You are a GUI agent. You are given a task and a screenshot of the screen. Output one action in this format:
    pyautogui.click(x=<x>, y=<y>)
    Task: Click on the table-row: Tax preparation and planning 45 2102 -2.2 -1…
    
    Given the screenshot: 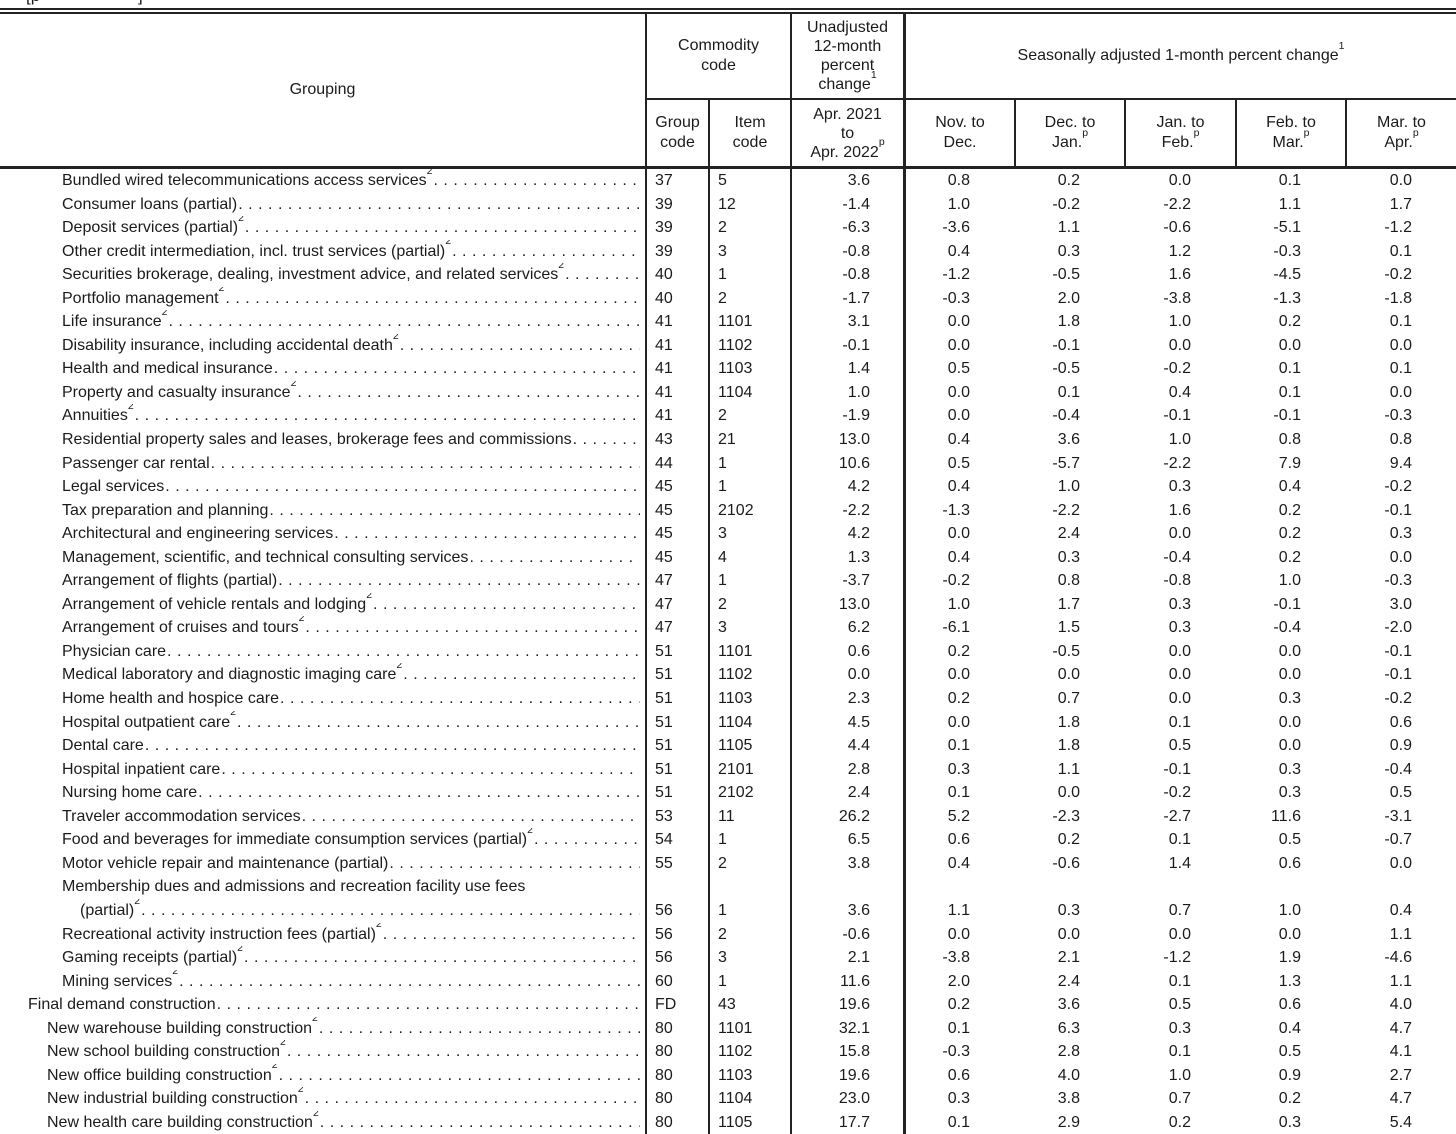 What is the action you would take?
    pyautogui.click(x=728, y=510)
    